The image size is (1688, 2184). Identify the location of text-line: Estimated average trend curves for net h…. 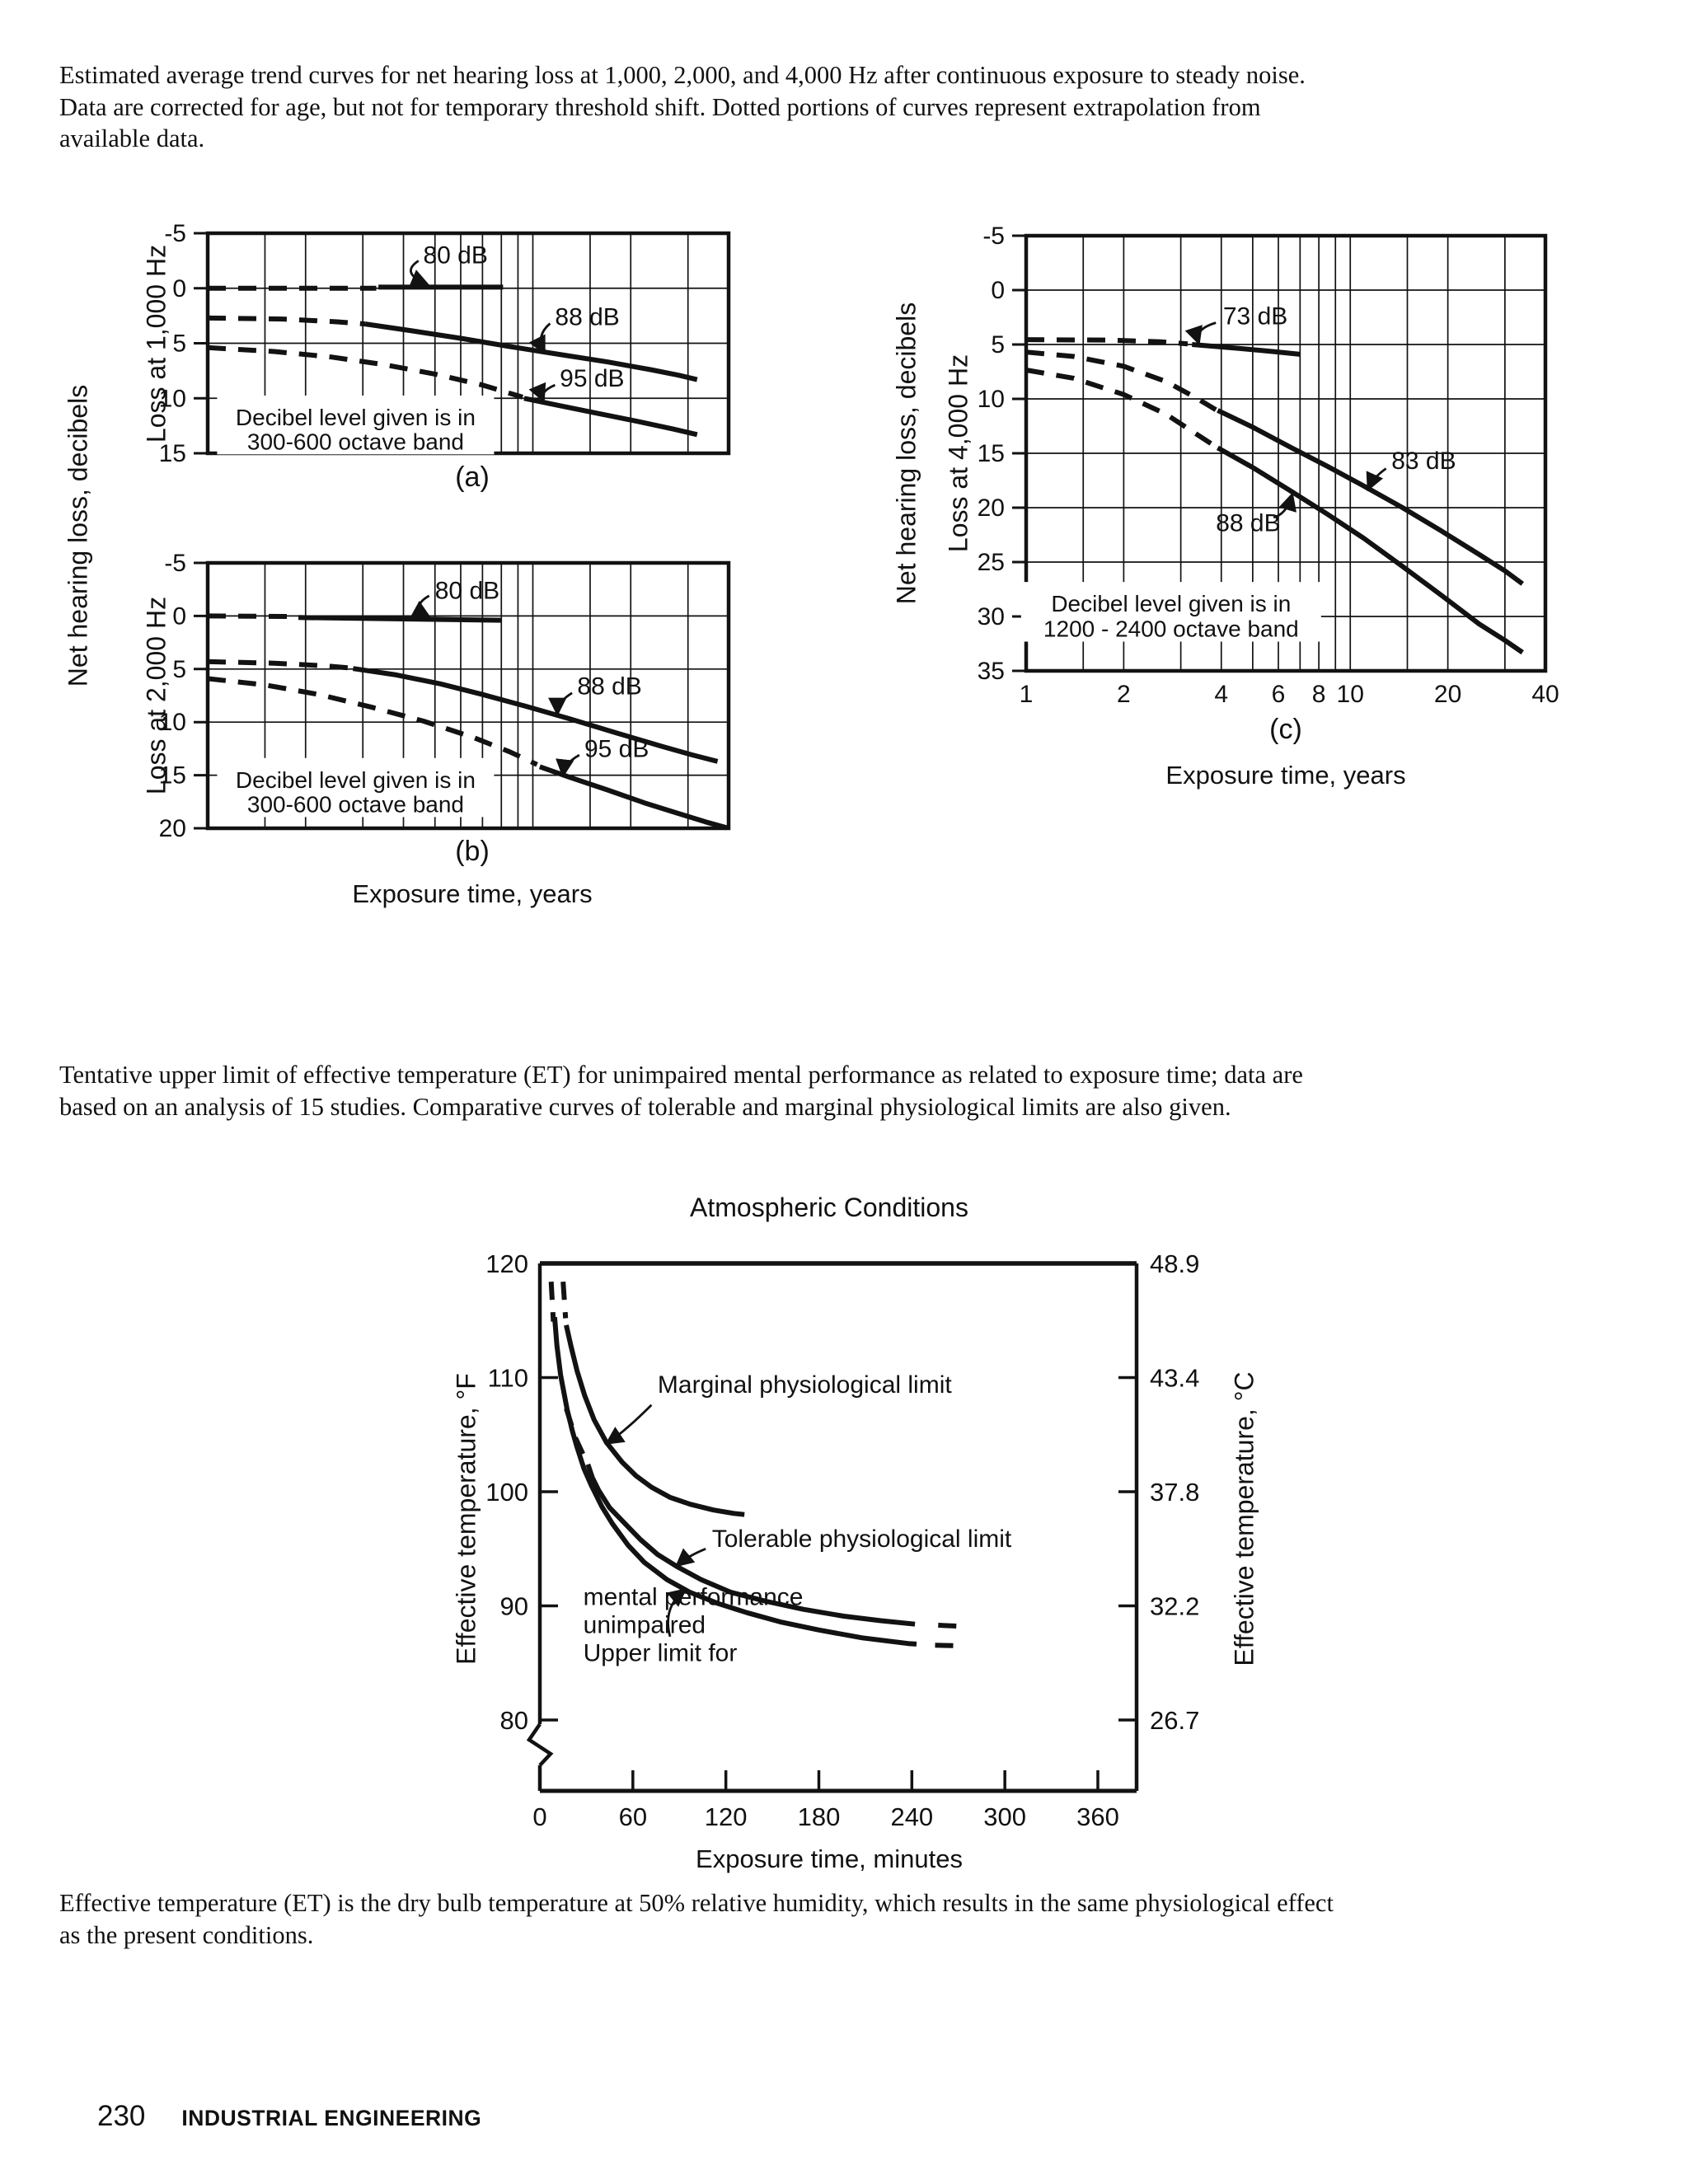
(683, 75).